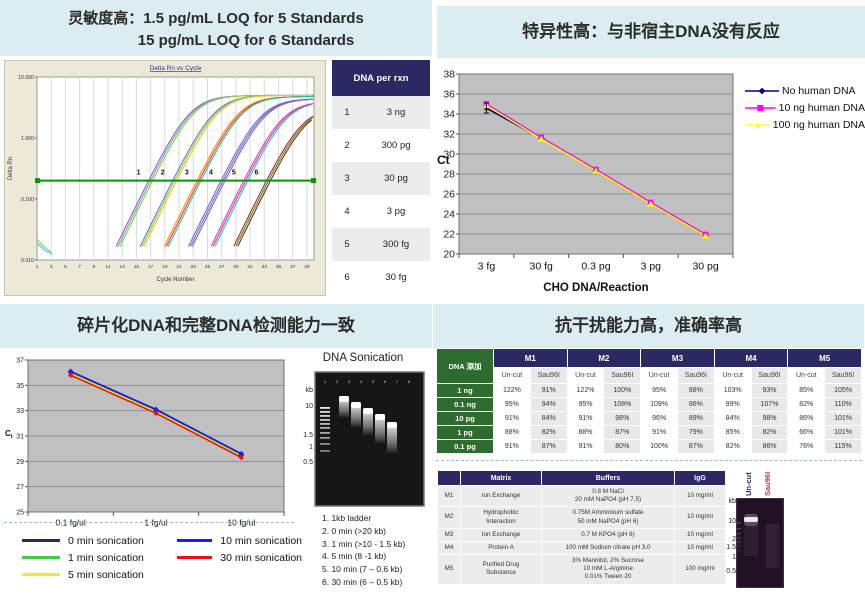  I want to click on y-tick-label: 28, so click(449, 175).